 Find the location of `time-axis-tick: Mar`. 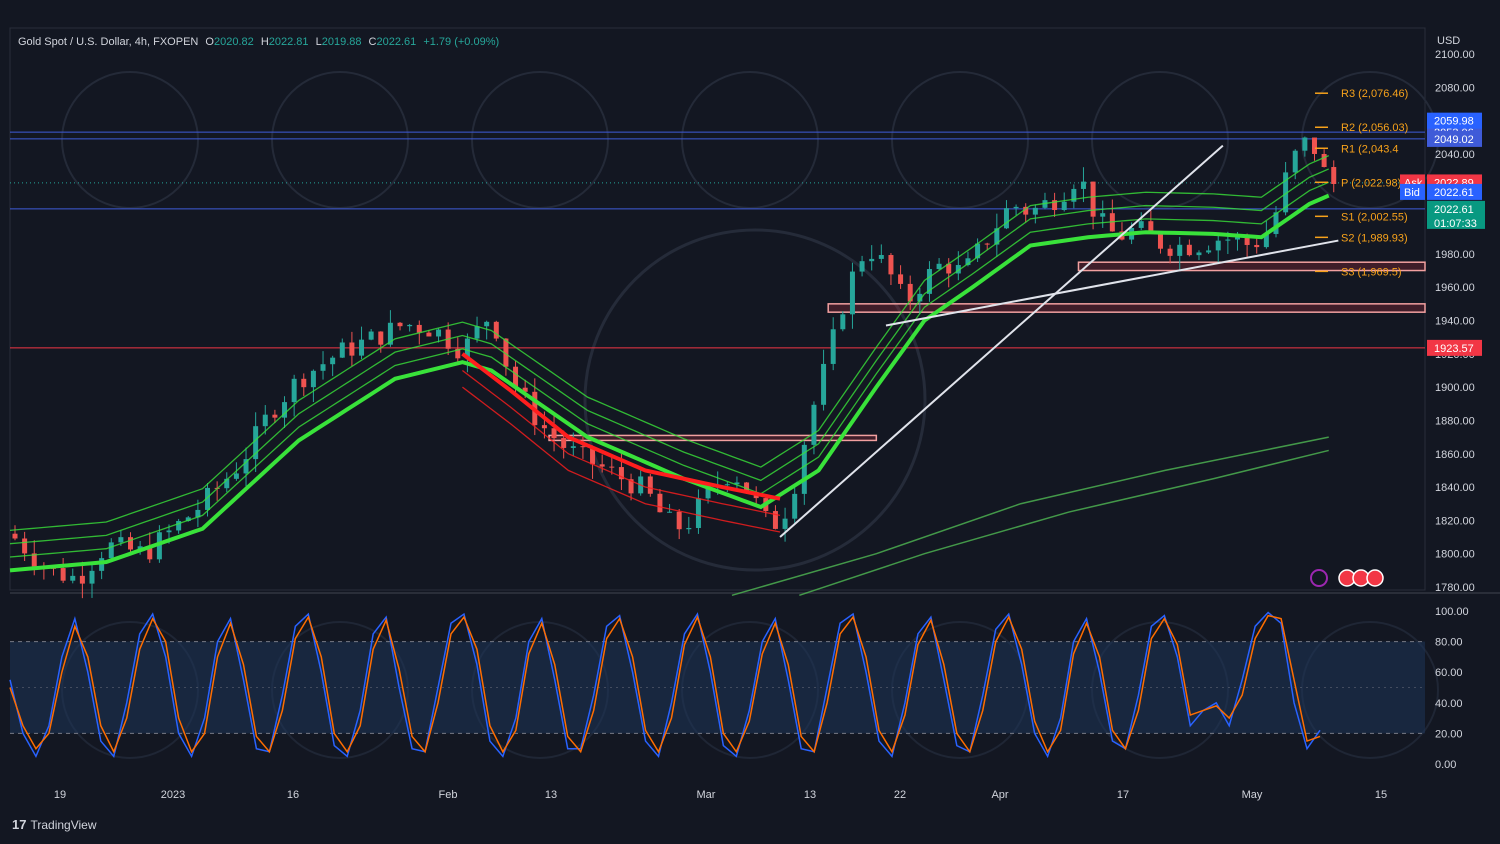

time-axis-tick: Mar is located at coordinates (706, 795).